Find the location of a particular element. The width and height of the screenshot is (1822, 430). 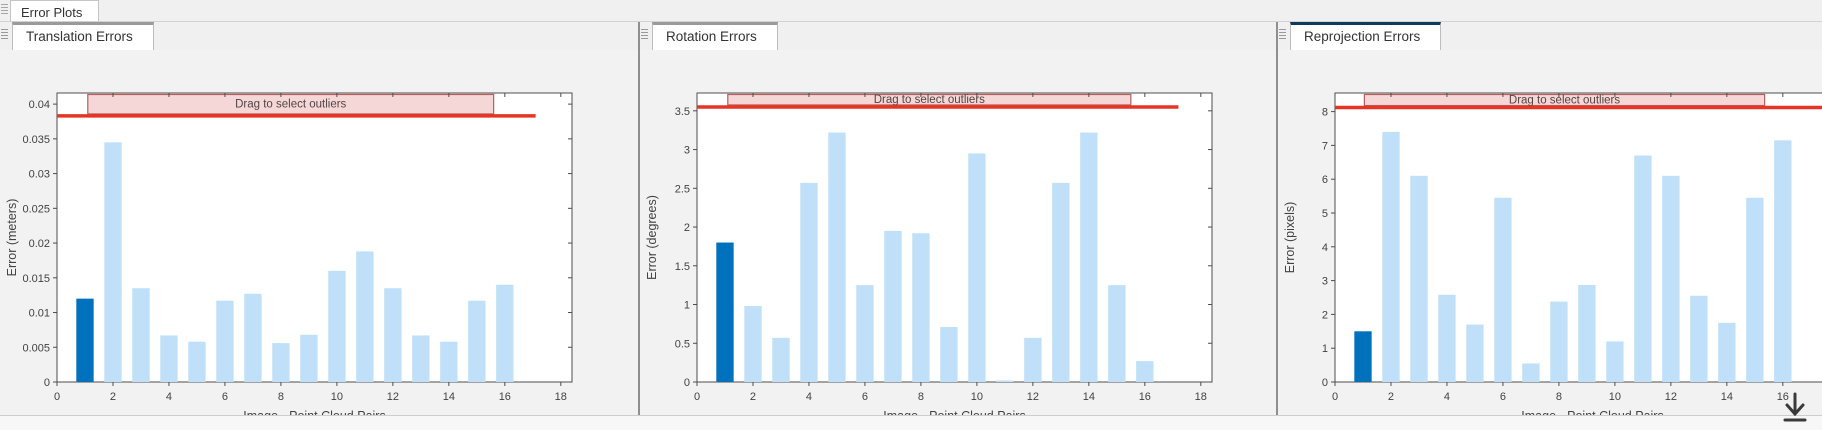

outlier-band-label: Drag to select outliers is located at coordinates (929, 100).